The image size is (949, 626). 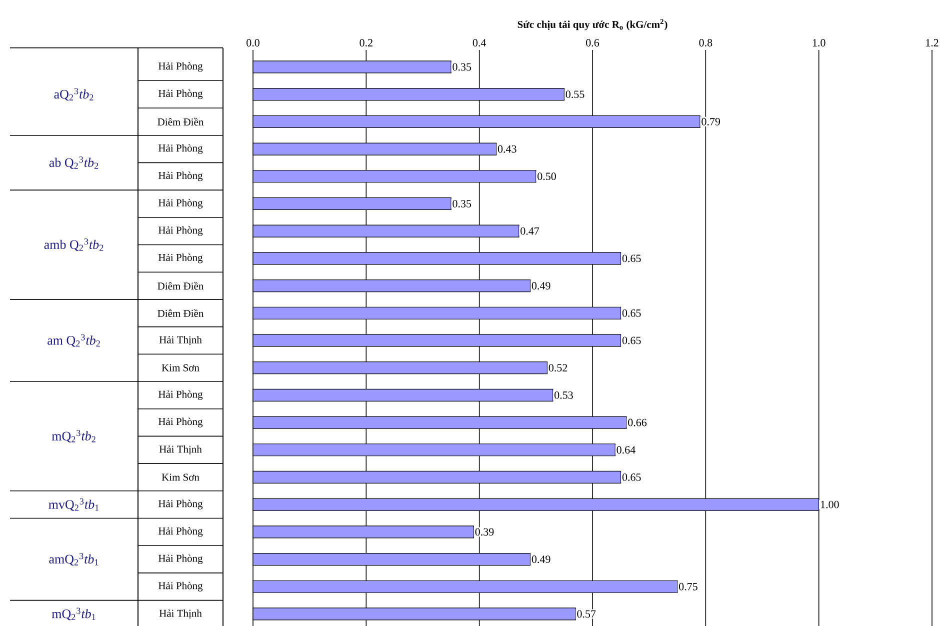 I want to click on data-label: 0.47, so click(x=530, y=231).